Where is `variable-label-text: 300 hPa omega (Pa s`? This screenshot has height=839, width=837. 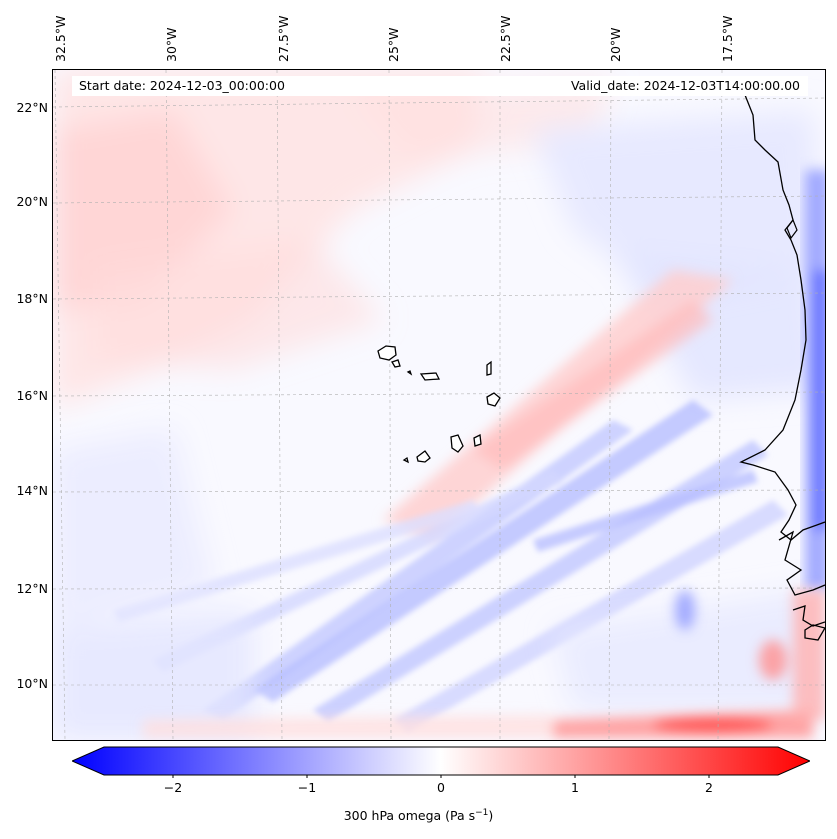 variable-label-text: 300 hPa omega (Pa s is located at coordinates (409, 816).